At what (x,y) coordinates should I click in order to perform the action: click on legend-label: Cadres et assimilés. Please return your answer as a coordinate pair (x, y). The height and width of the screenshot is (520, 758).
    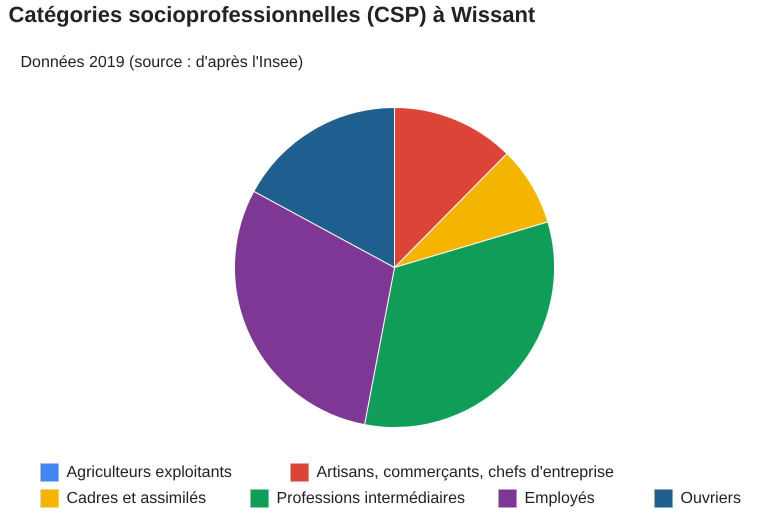
    Looking at the image, I should click on (136, 498).